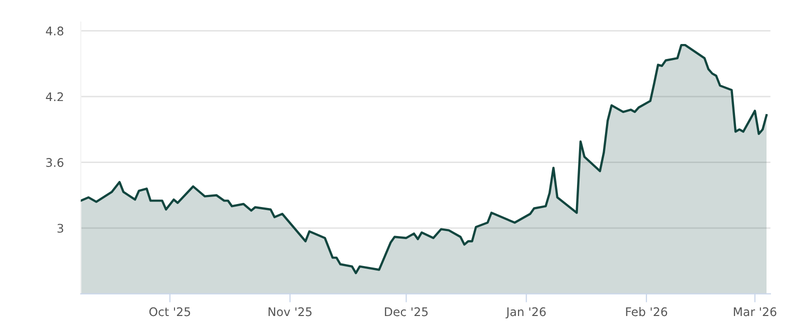  Describe the element at coordinates (647, 311) in the screenshot. I see `x-tick-label: Feb '26` at that location.